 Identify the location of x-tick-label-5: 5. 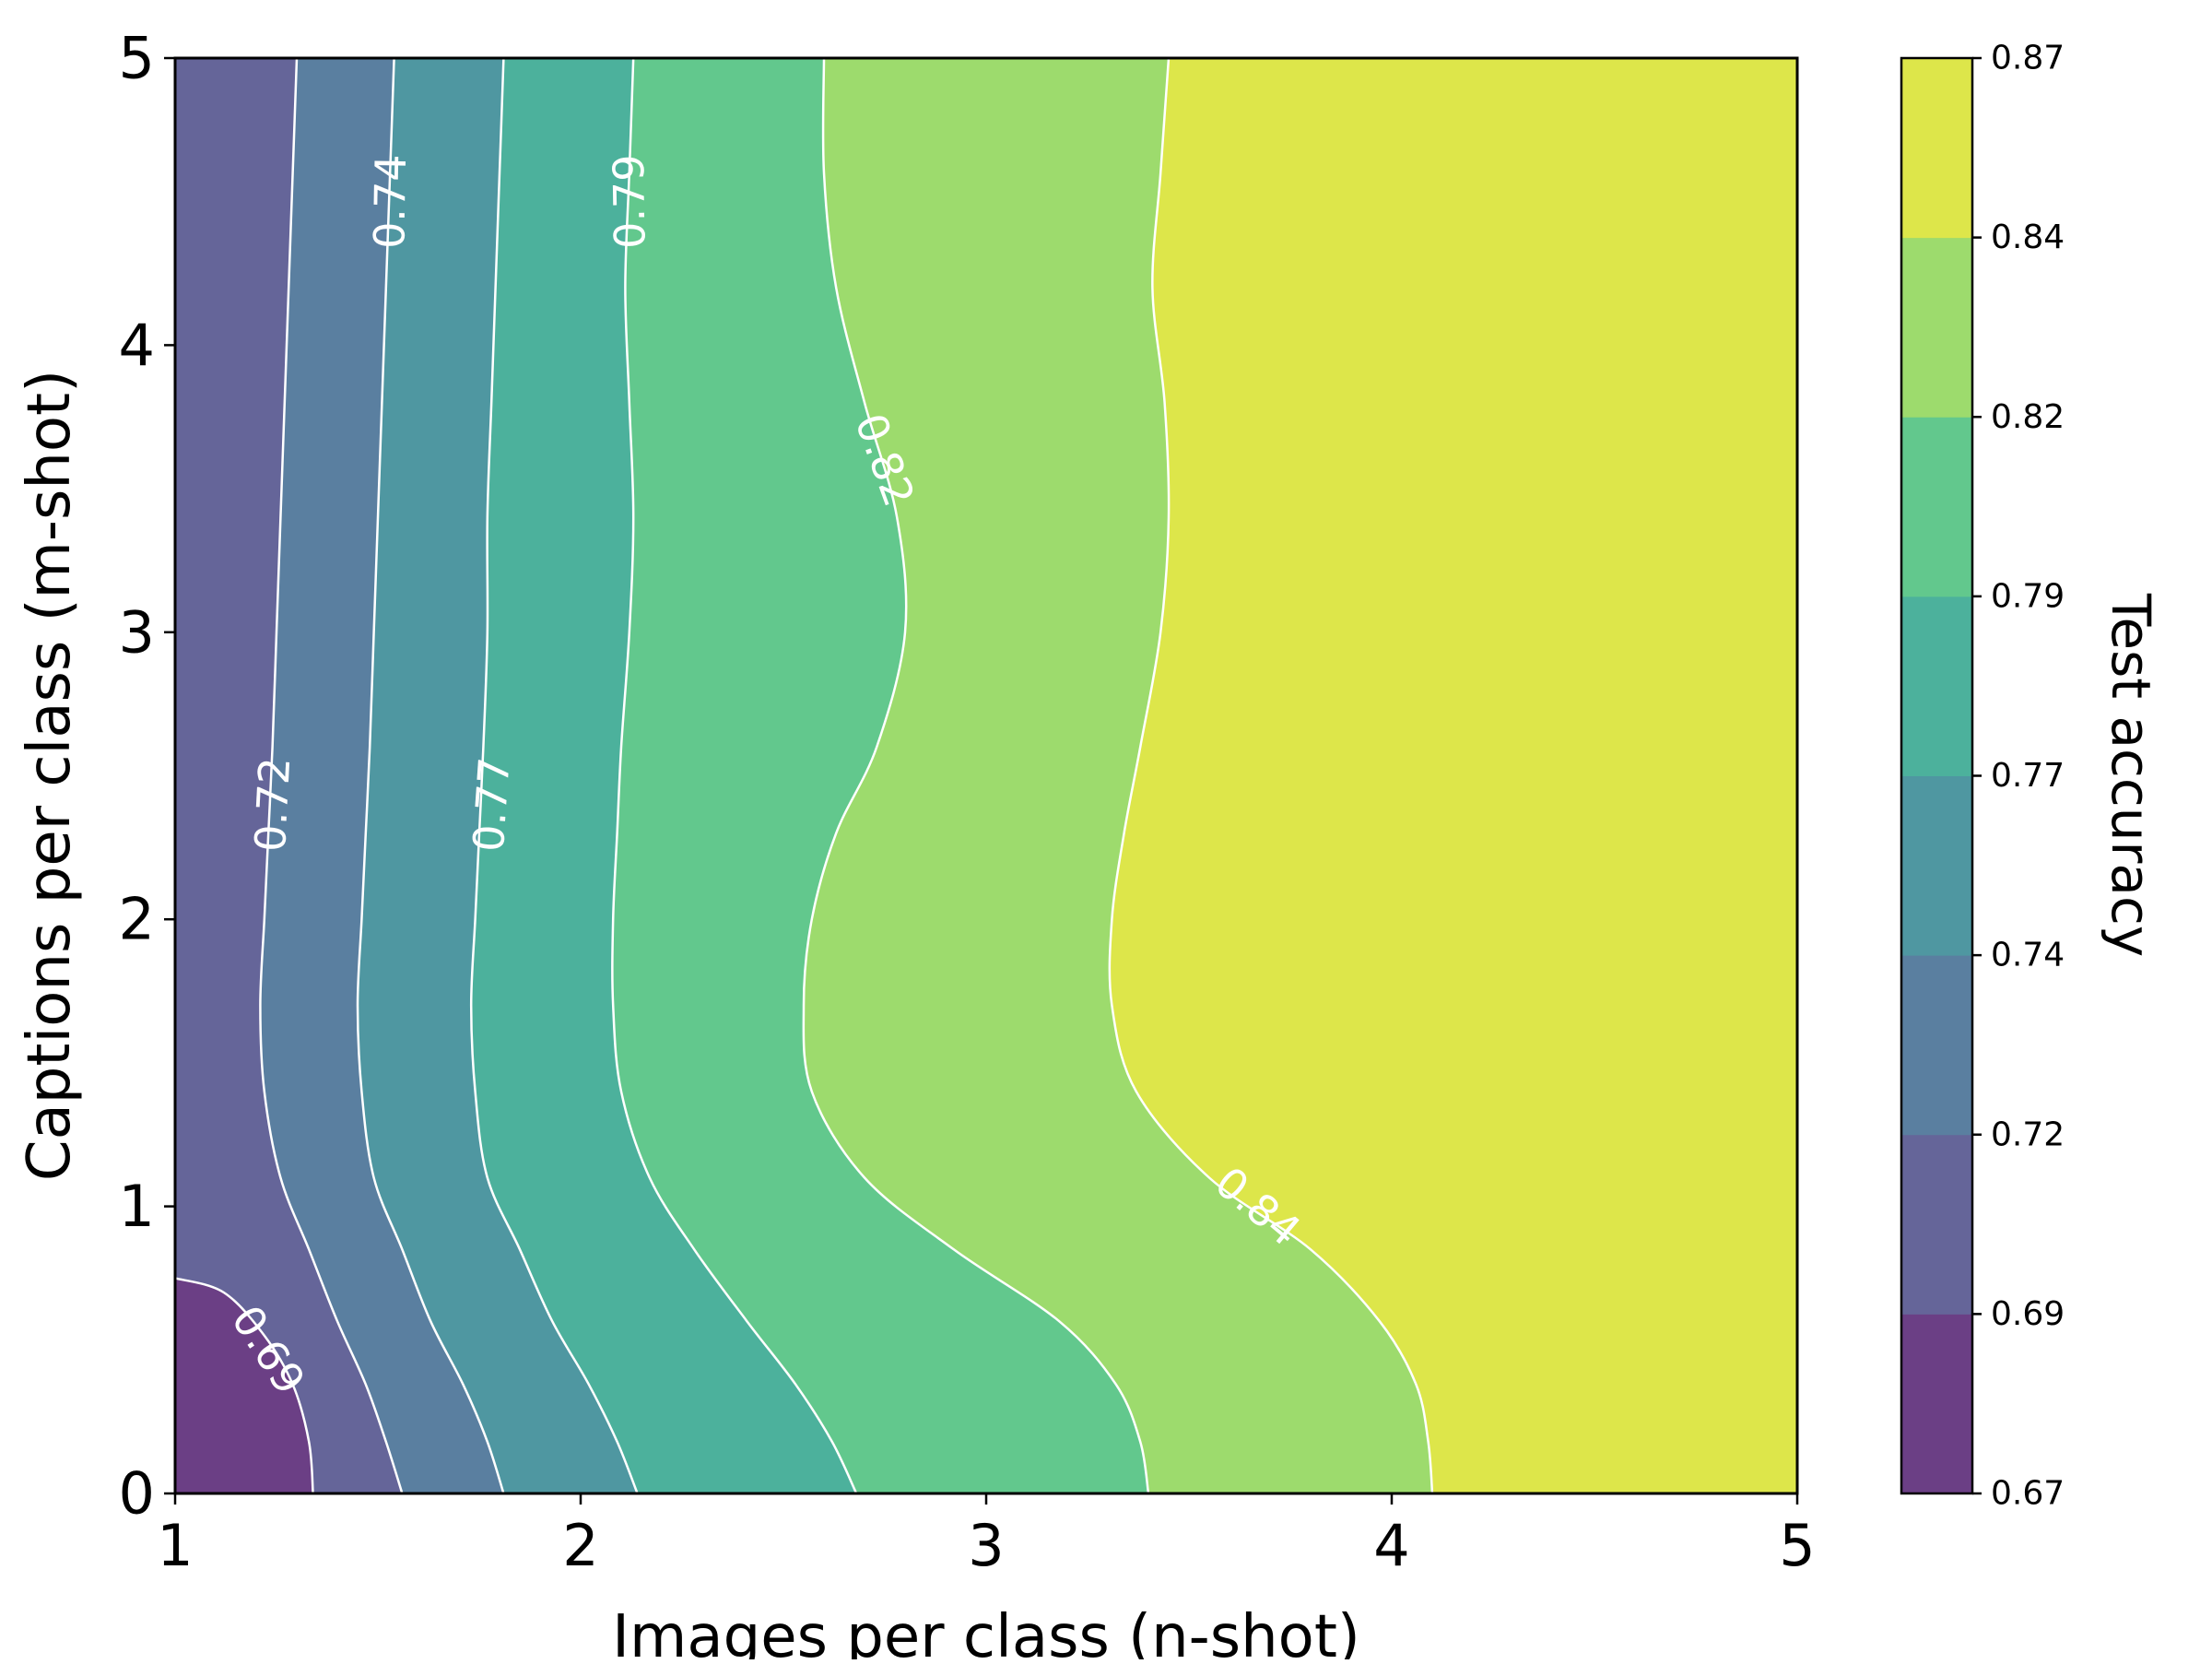
(1797, 1545).